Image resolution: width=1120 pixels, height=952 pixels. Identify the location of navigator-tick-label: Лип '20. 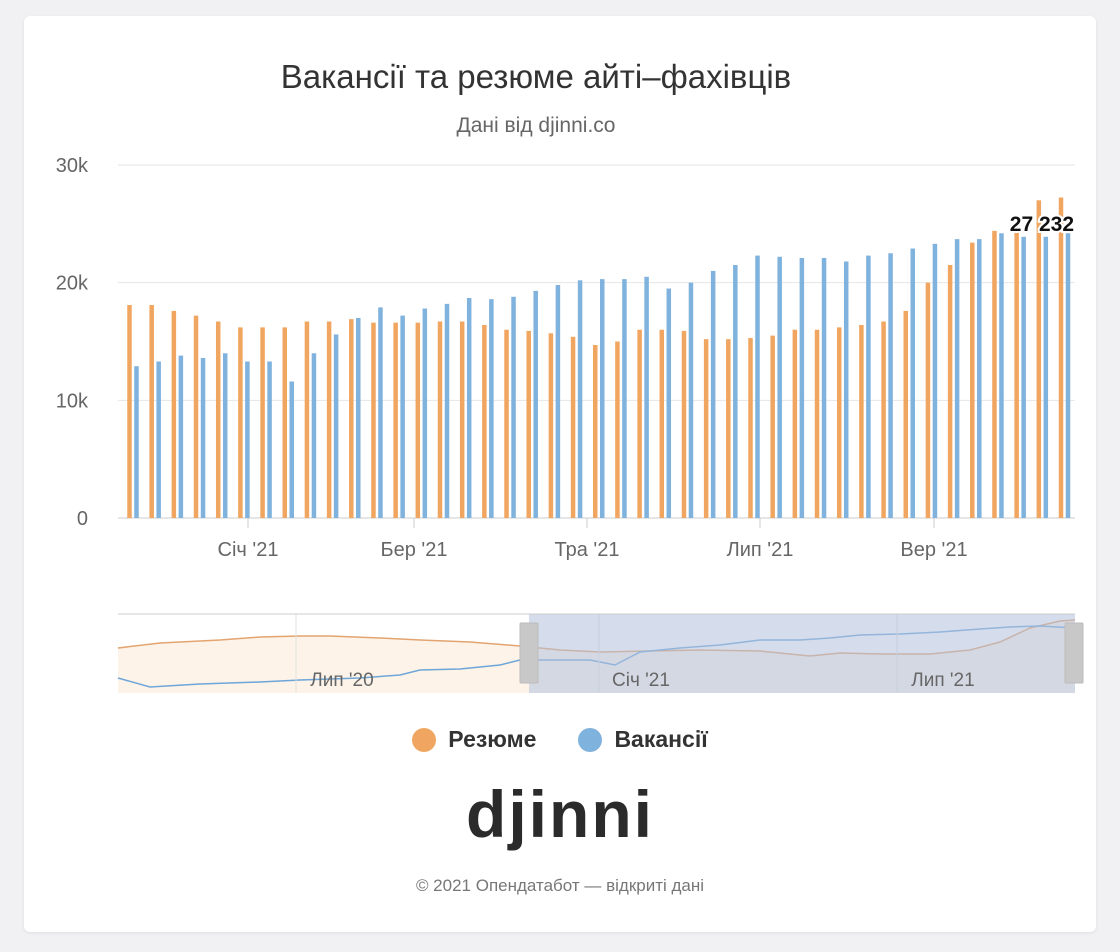
(341, 680).